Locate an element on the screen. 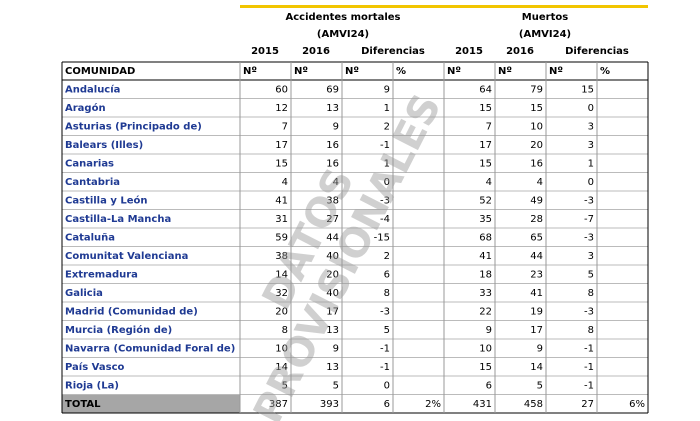  cell-value: 52 is located at coordinates (485, 200).